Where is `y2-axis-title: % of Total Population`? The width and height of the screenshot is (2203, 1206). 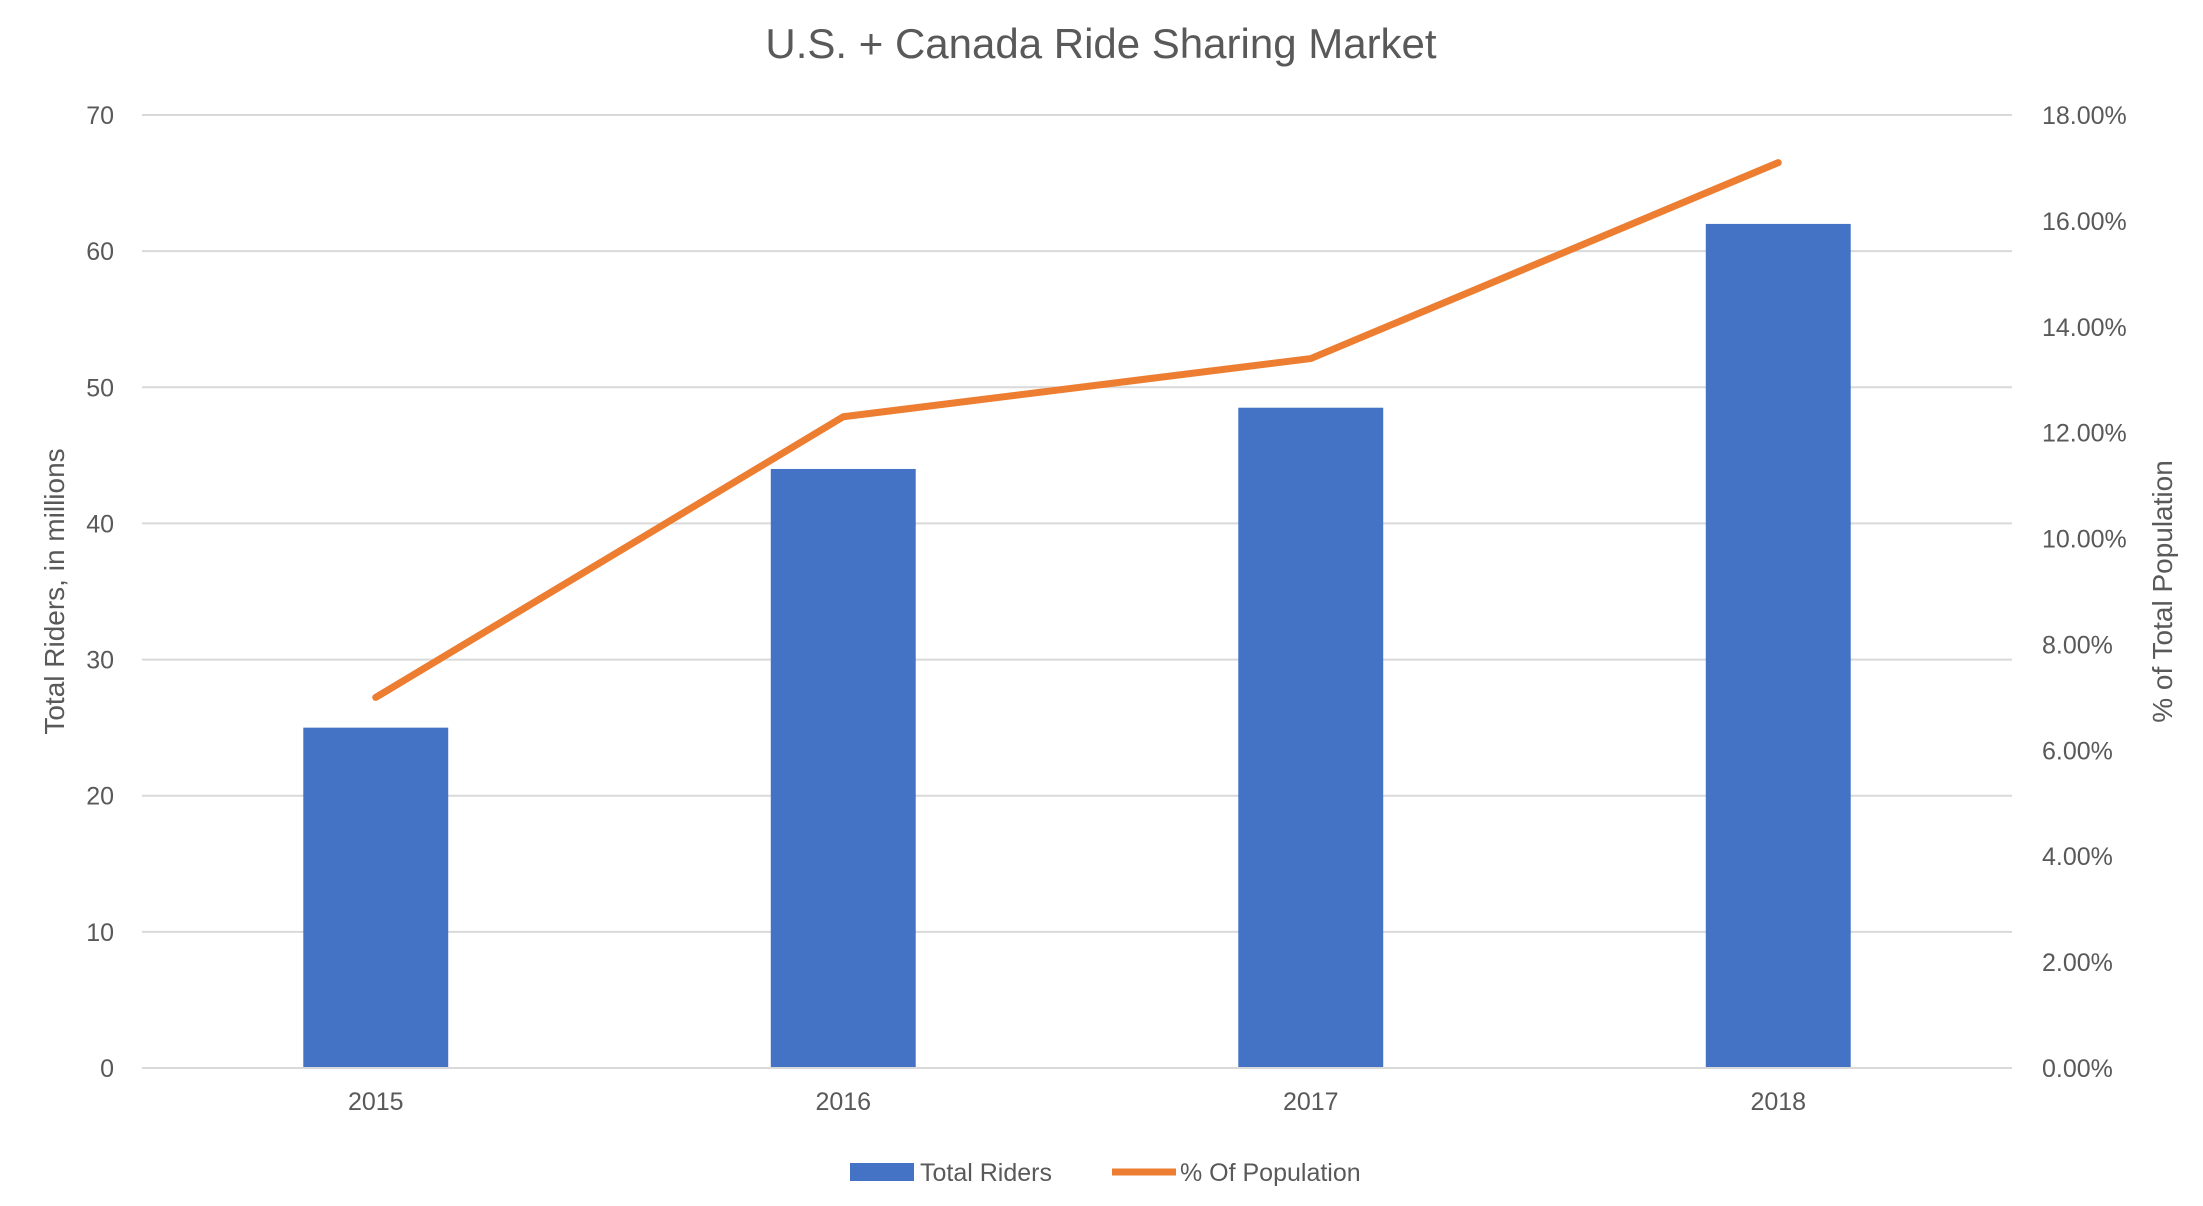 y2-axis-title: % of Total Population is located at coordinates (2162, 591).